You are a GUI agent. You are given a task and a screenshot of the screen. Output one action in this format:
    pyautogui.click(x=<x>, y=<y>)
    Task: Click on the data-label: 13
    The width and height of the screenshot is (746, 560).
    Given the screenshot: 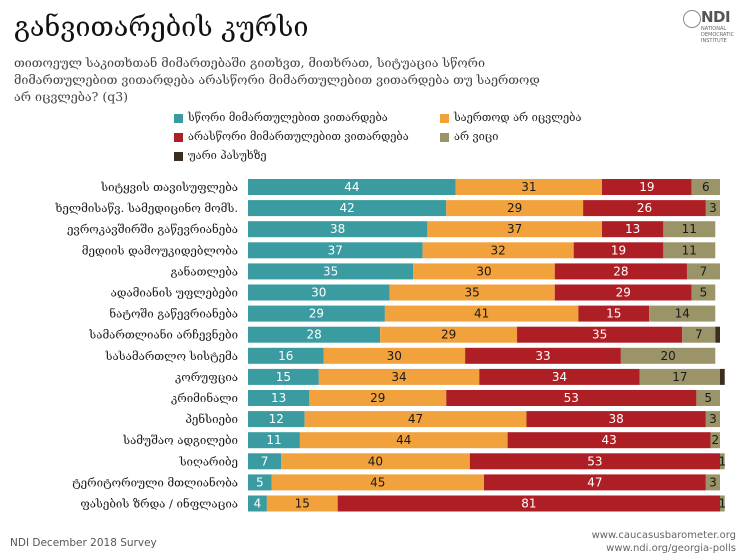 What is the action you would take?
    pyautogui.click(x=278, y=398)
    